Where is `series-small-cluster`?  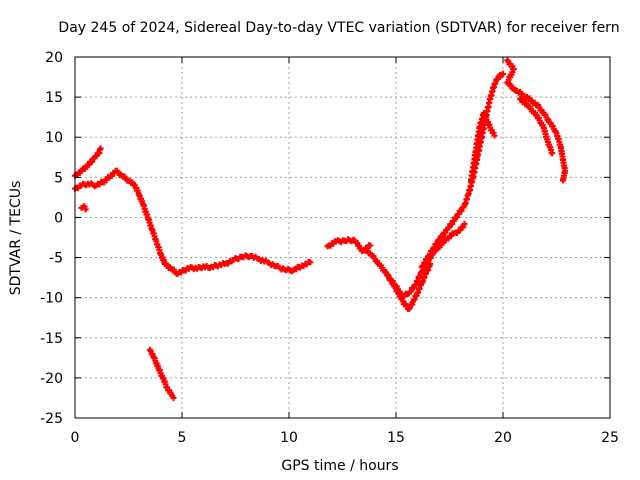
series-small-cluster is located at coordinates (83, 208).